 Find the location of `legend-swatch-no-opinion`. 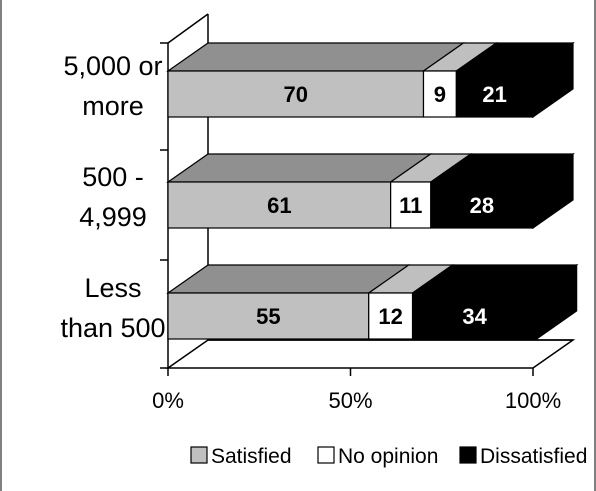

legend-swatch-no-opinion is located at coordinates (326, 455).